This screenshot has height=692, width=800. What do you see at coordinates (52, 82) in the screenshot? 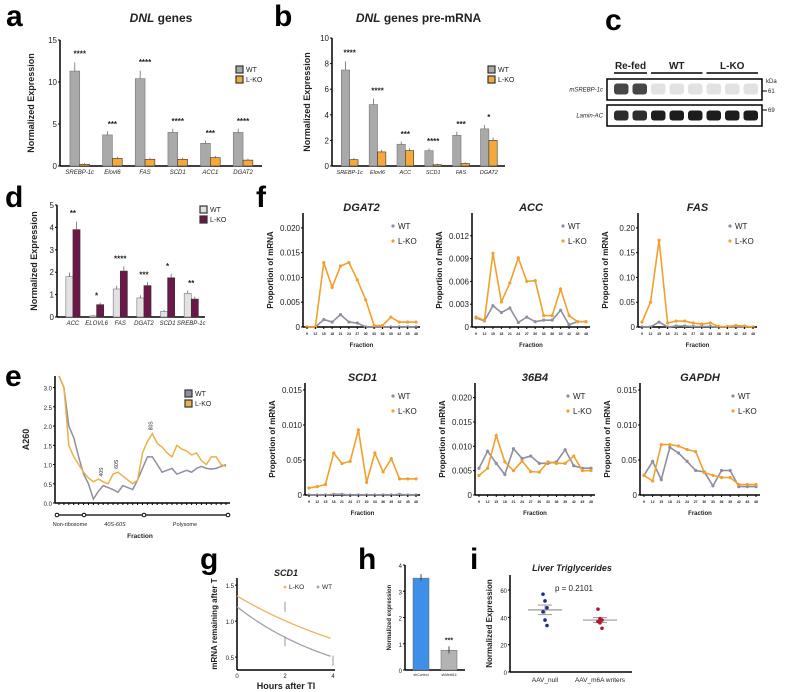
I see `y-tick-label: 10` at bounding box center [52, 82].